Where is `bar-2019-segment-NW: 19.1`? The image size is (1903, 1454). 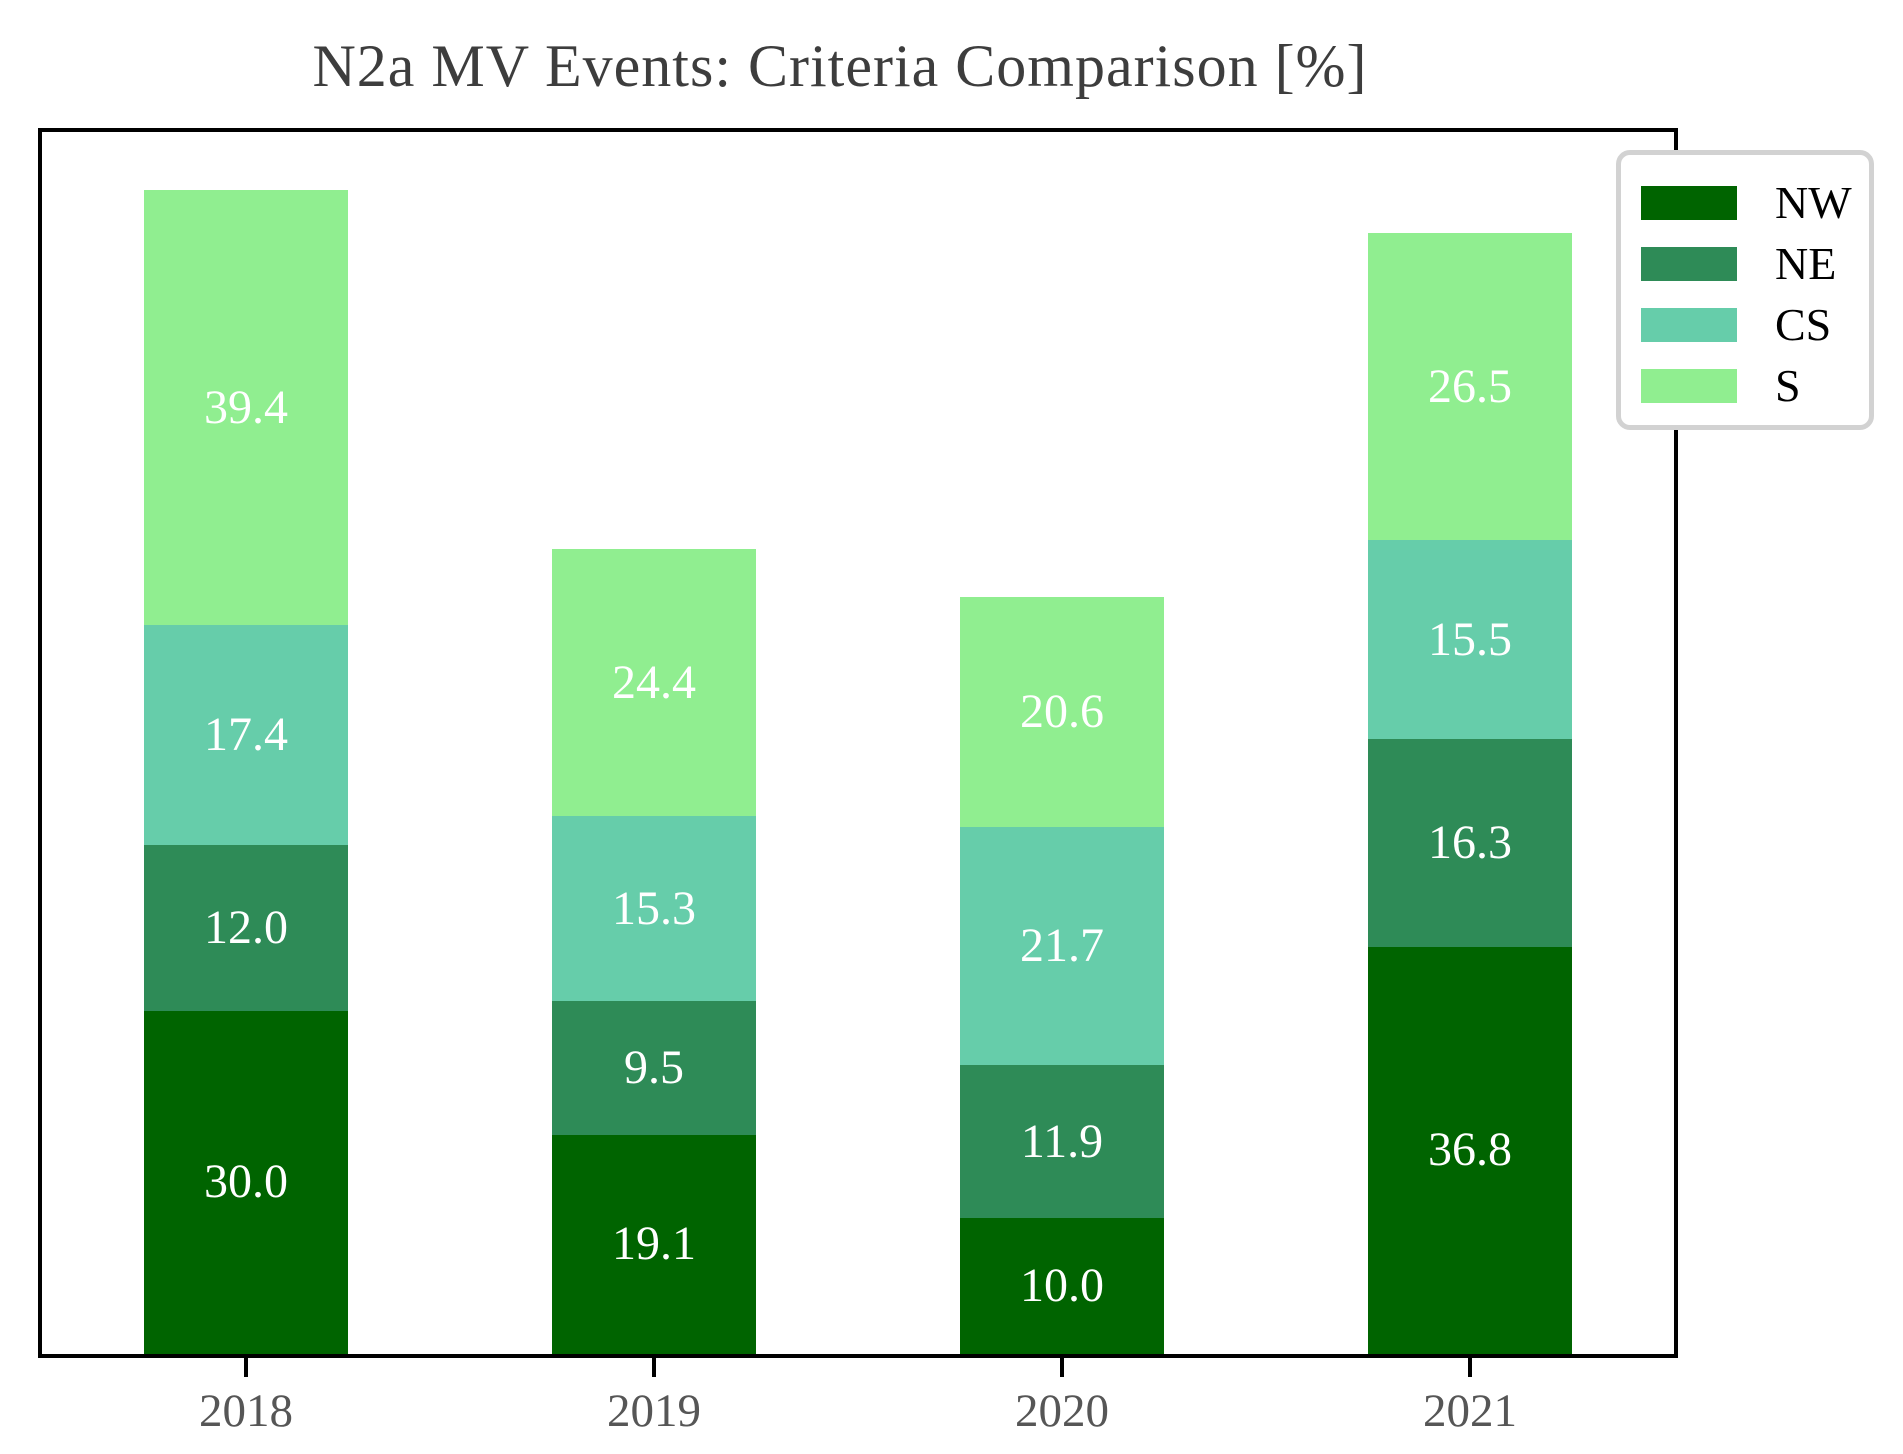
bar-2019-segment-NW: 19.1 is located at coordinates (654, 1244).